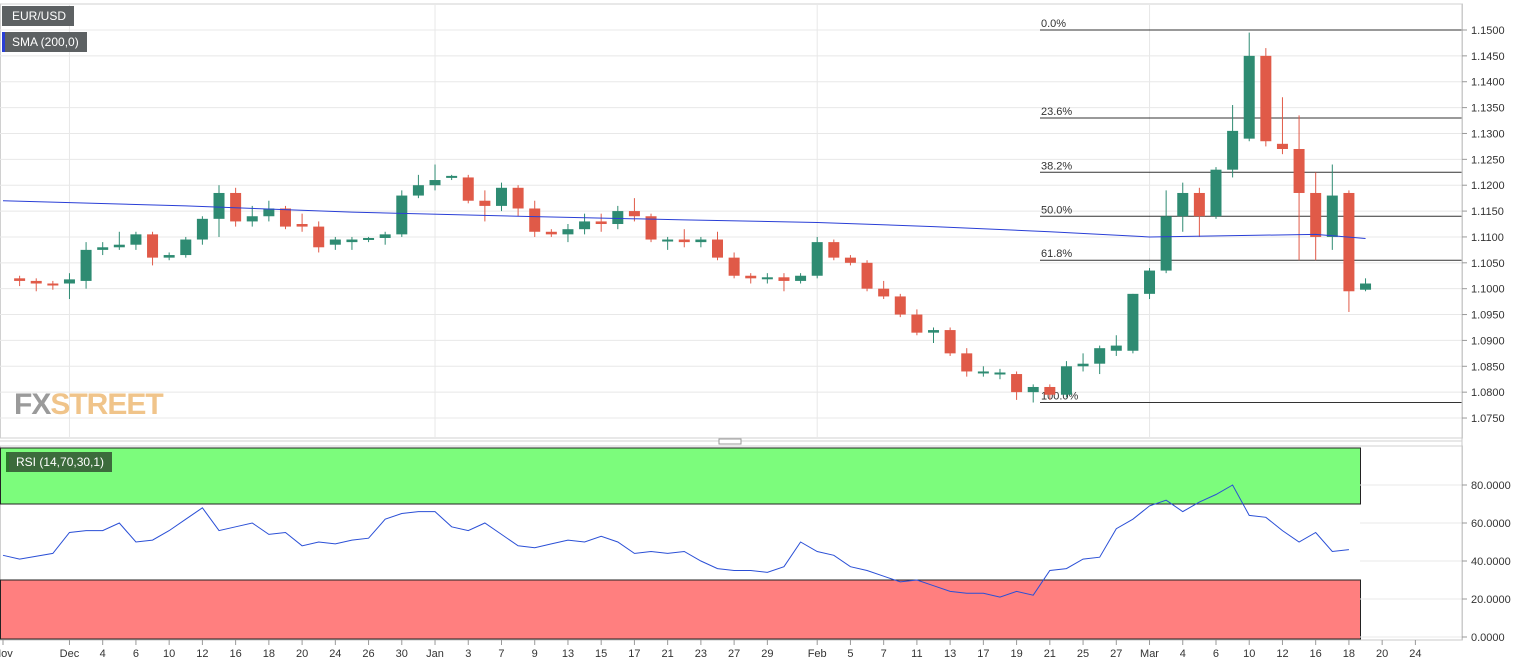  I want to click on rsi-overbought-zone, so click(680, 476).